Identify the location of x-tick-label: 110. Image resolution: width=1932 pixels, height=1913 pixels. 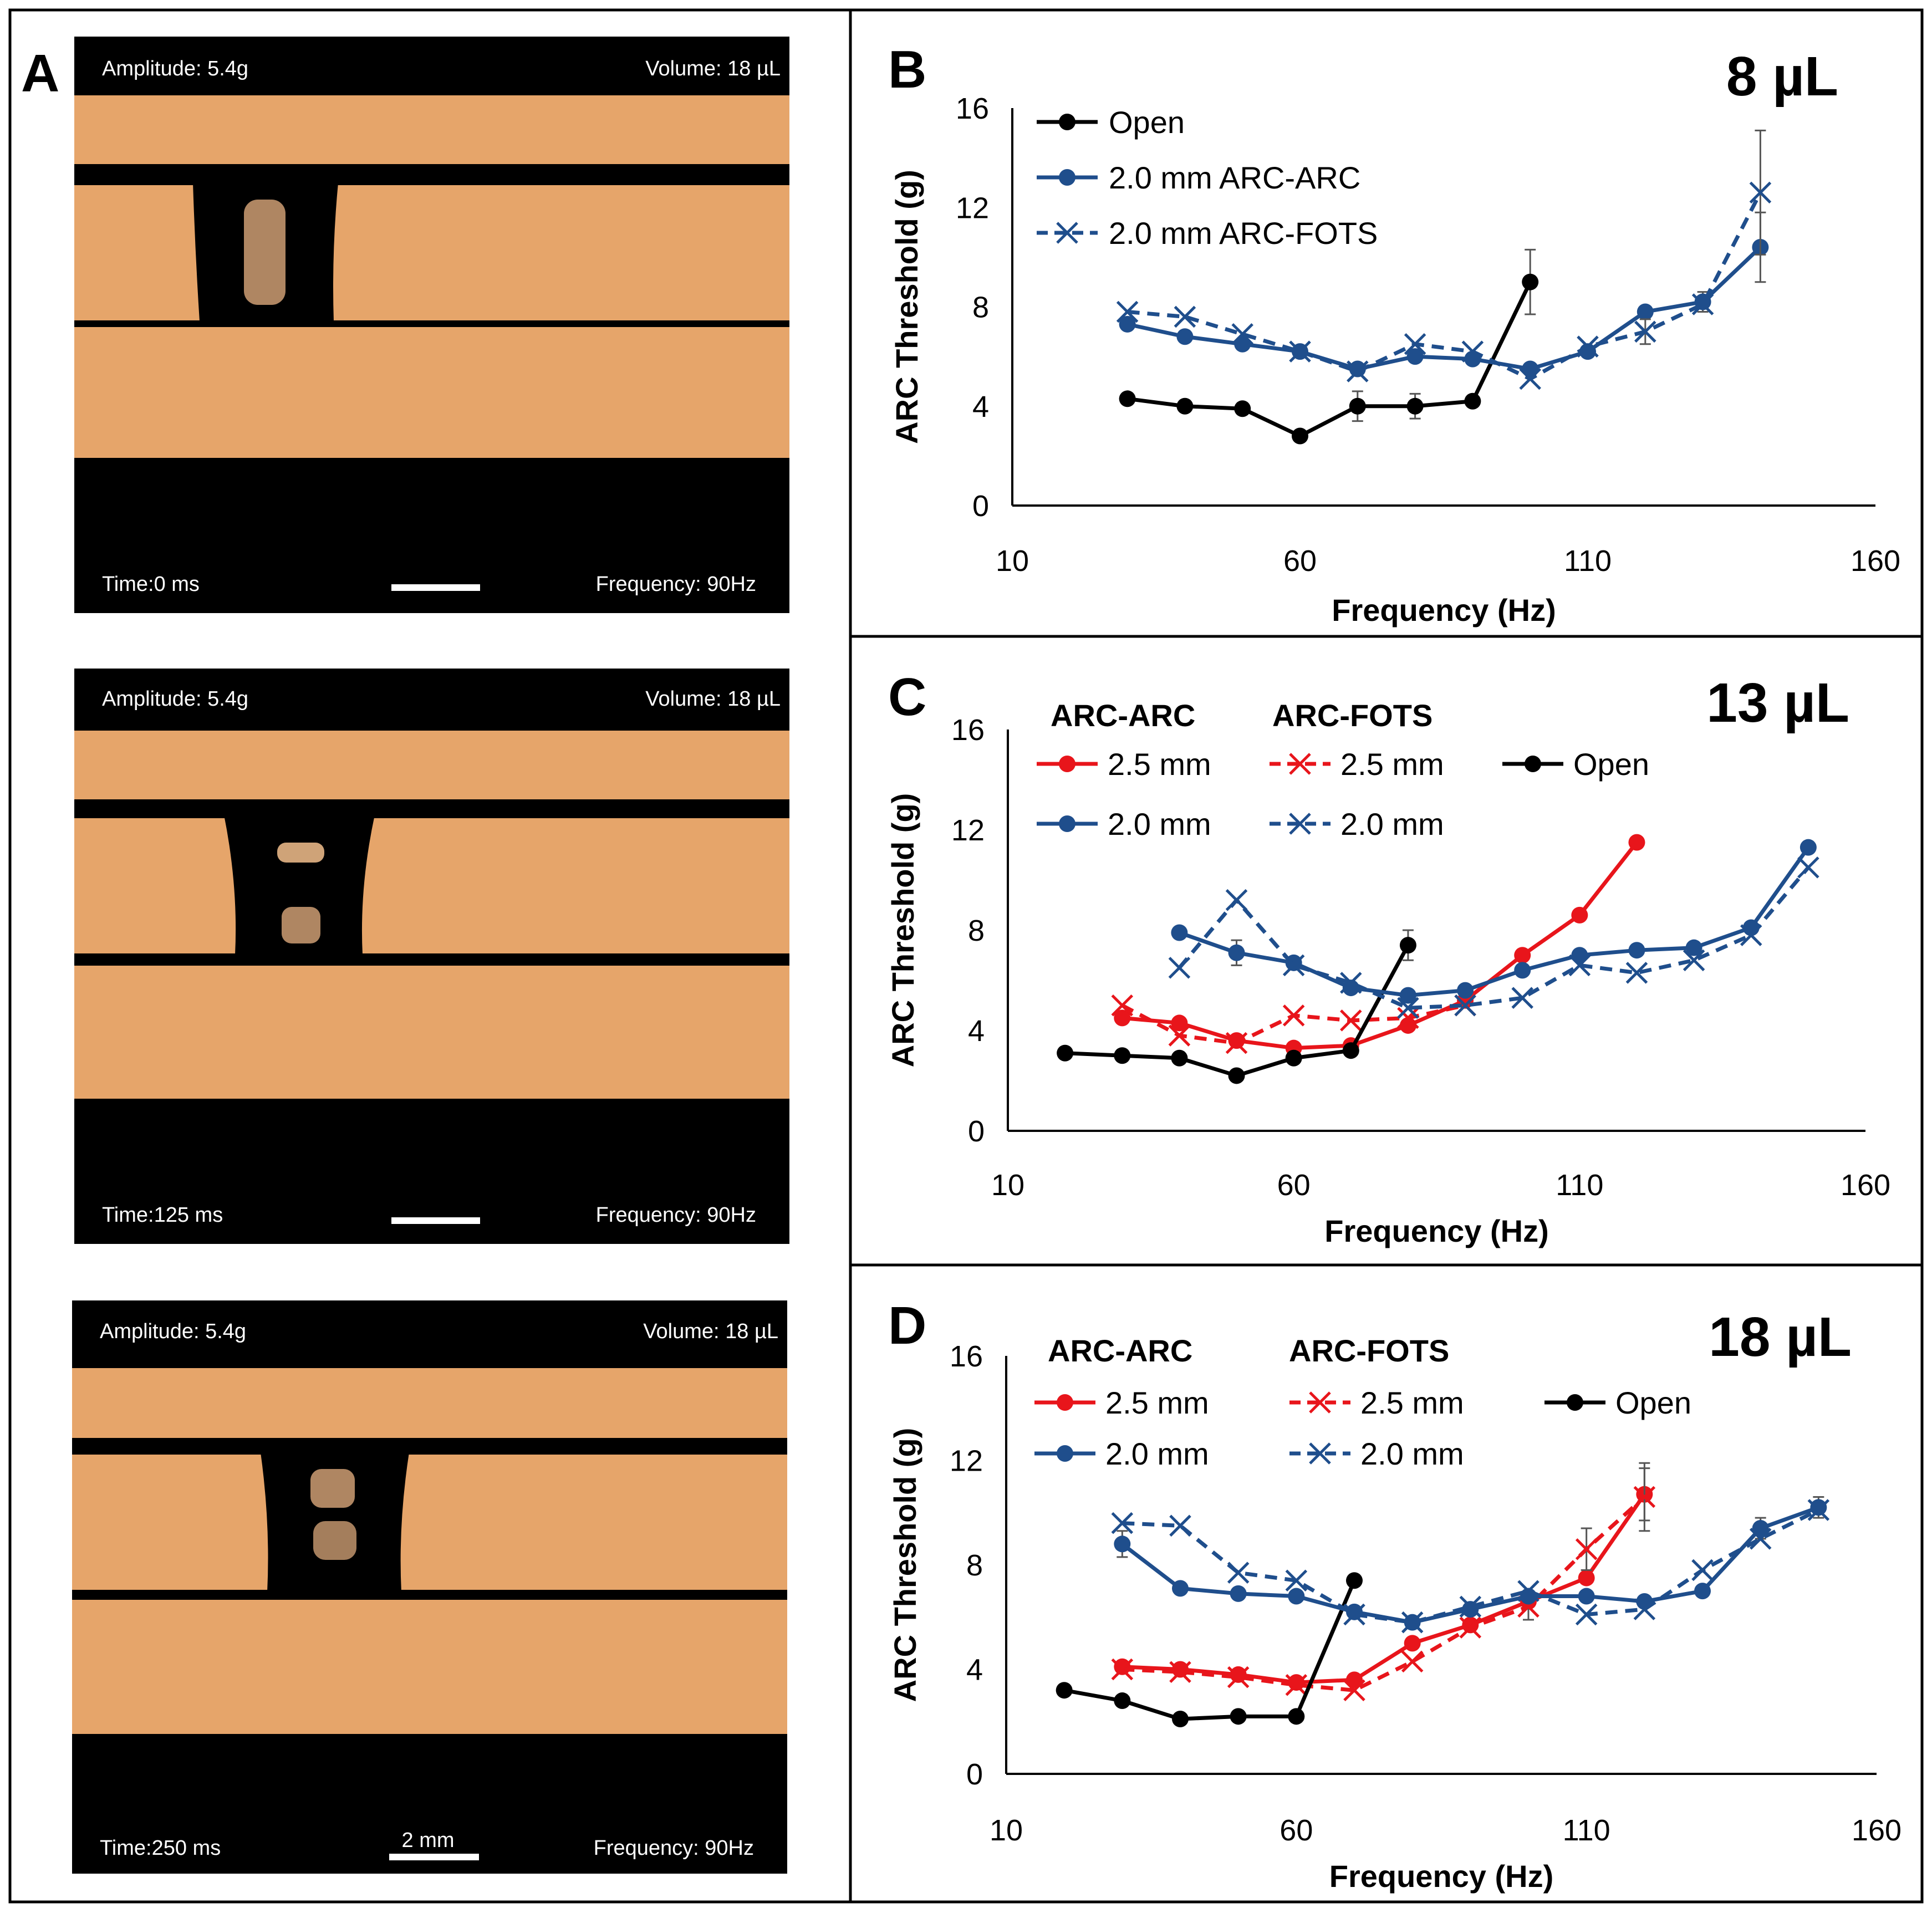
(1579, 1185).